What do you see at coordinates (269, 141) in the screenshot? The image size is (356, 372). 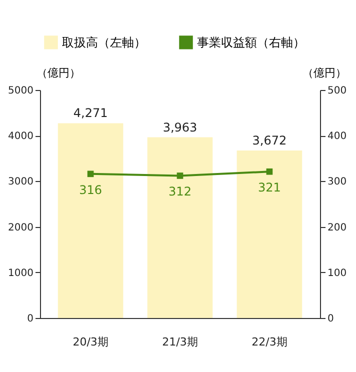 I see `data-label: 3,672` at bounding box center [269, 141].